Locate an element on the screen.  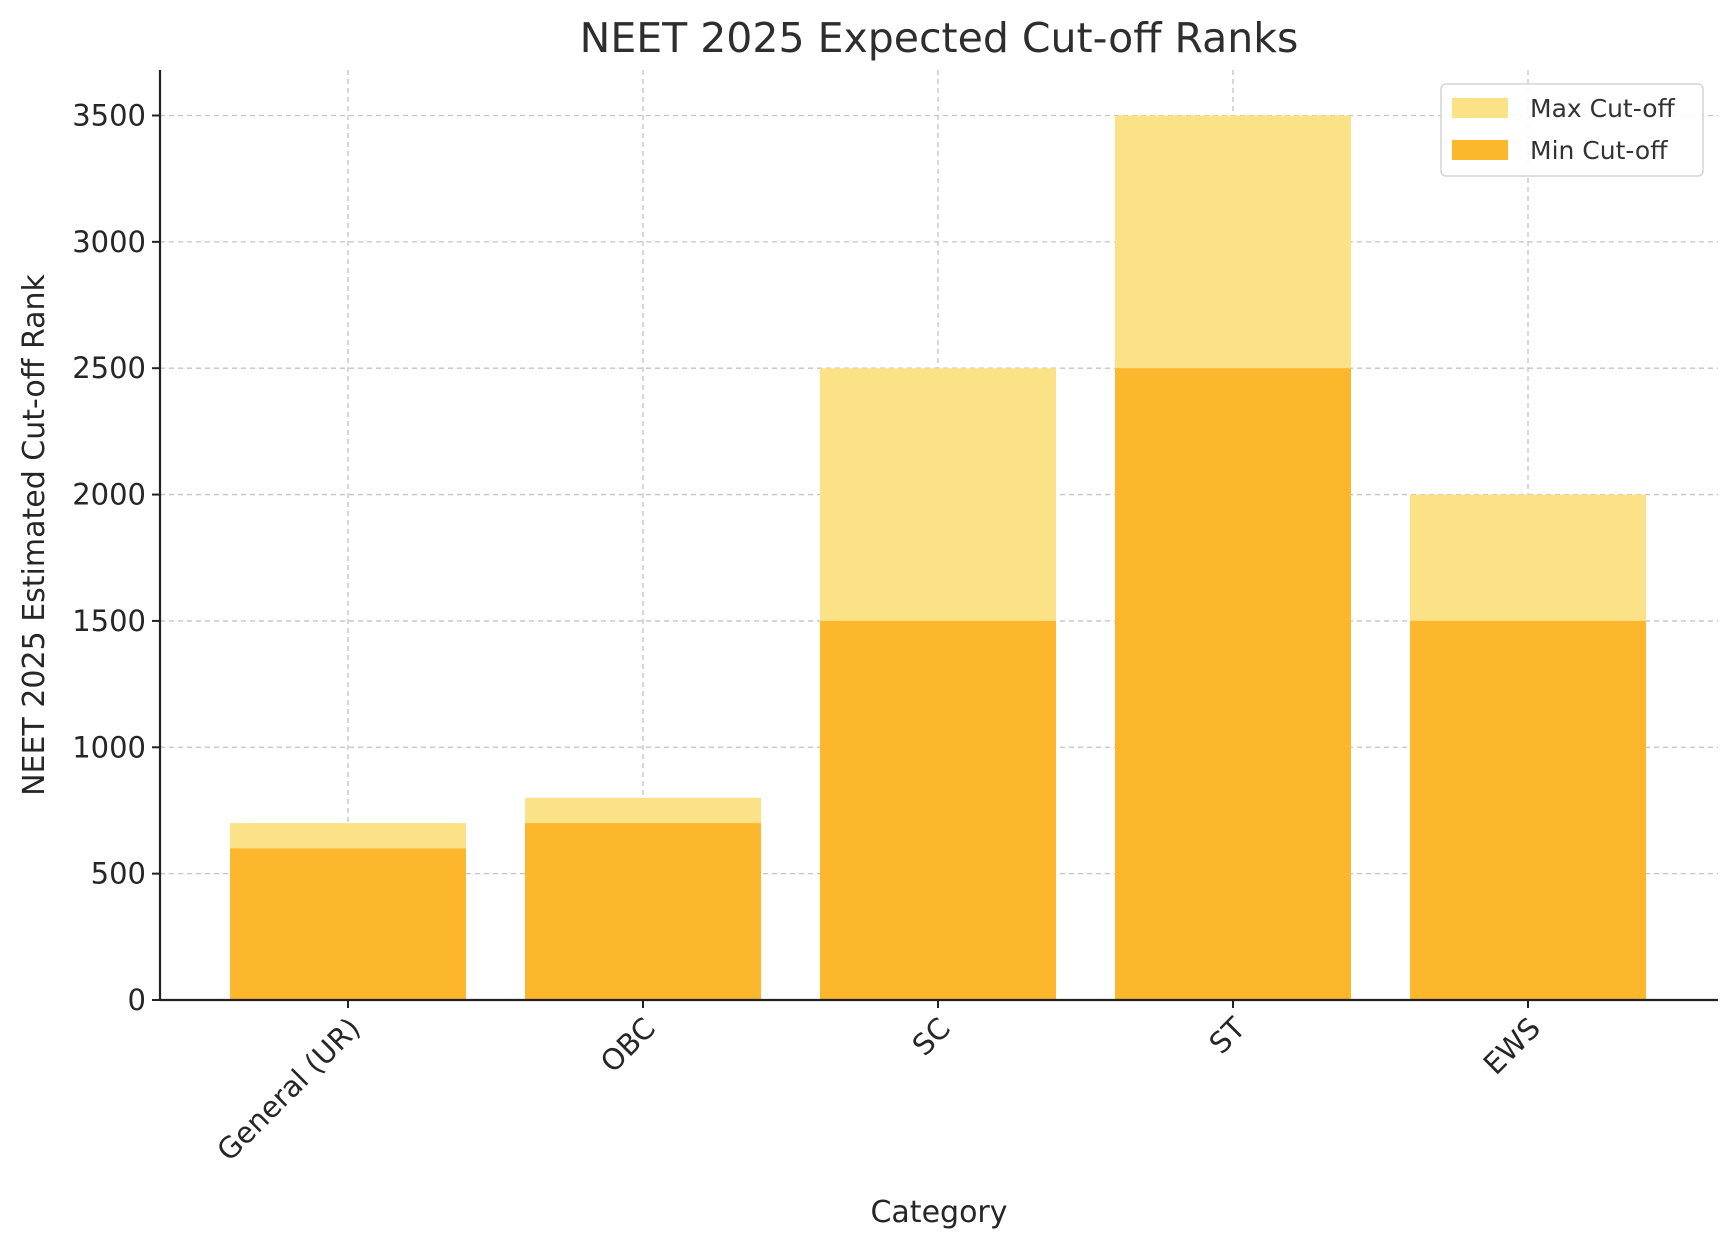
x-tick-label-st: ST is located at coordinates (1227, 1036).